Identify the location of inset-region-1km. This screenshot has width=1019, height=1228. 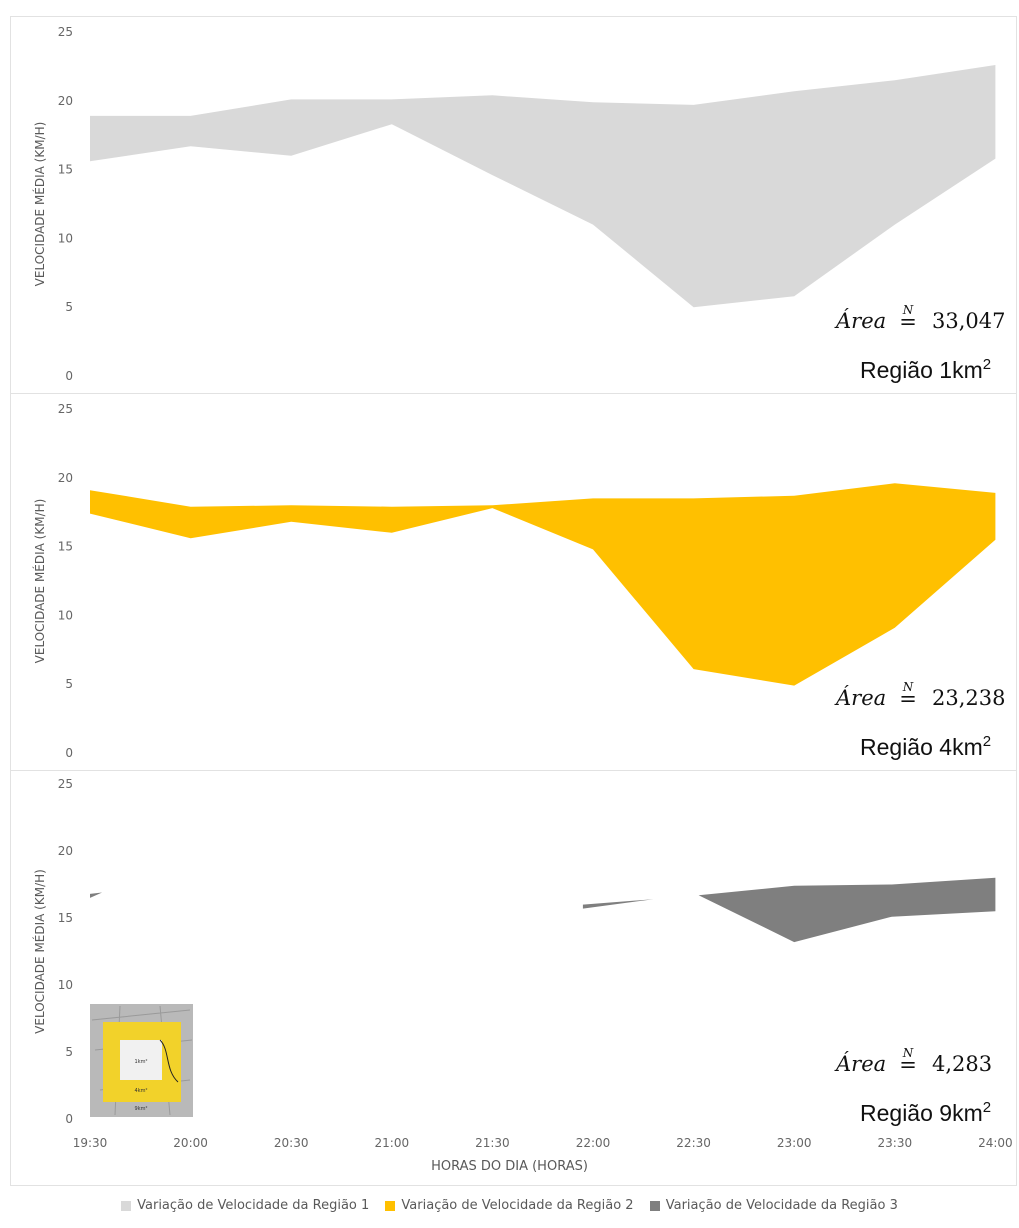
(141, 1060).